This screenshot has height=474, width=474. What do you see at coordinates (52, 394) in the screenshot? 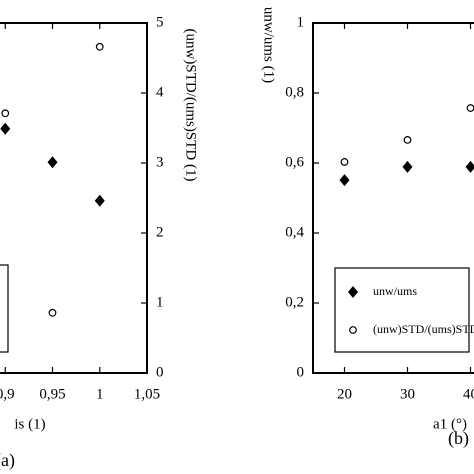
I see `x-tick-label: 0,95` at bounding box center [52, 394].